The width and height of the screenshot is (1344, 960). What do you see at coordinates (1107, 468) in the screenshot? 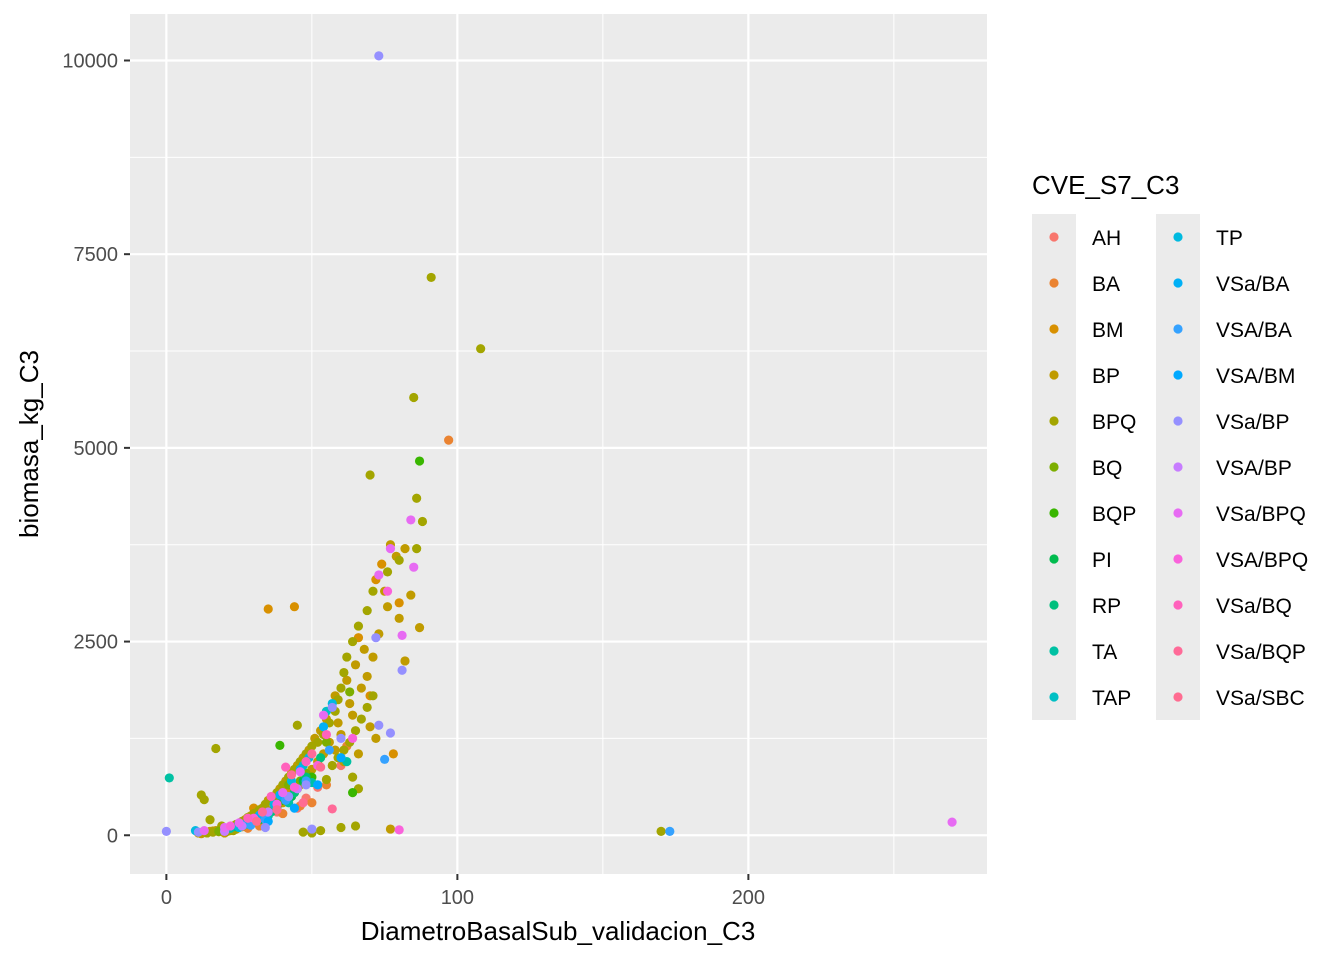
I see `legend-label: BQ` at bounding box center [1107, 468].